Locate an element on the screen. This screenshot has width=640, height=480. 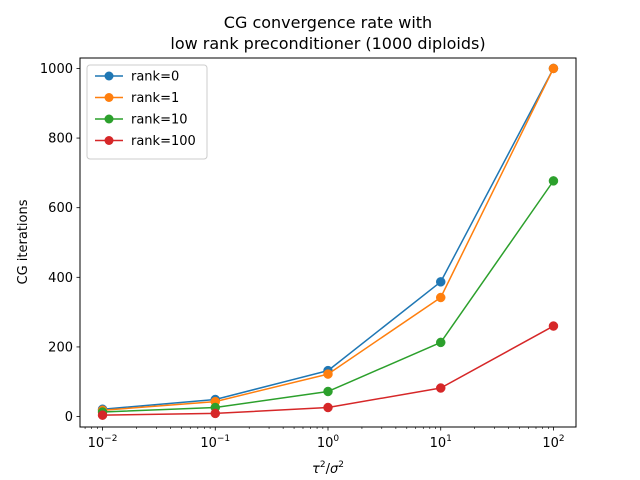
legend: rank=0 rank=1 rank=10 rank=100 is located at coordinates (147, 112).